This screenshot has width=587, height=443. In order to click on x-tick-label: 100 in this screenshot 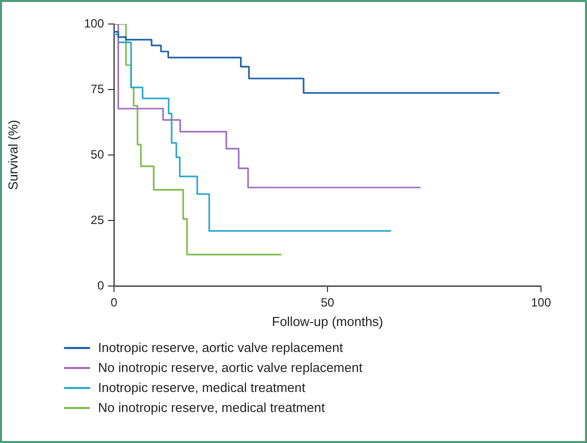, I will do `click(541, 303)`.